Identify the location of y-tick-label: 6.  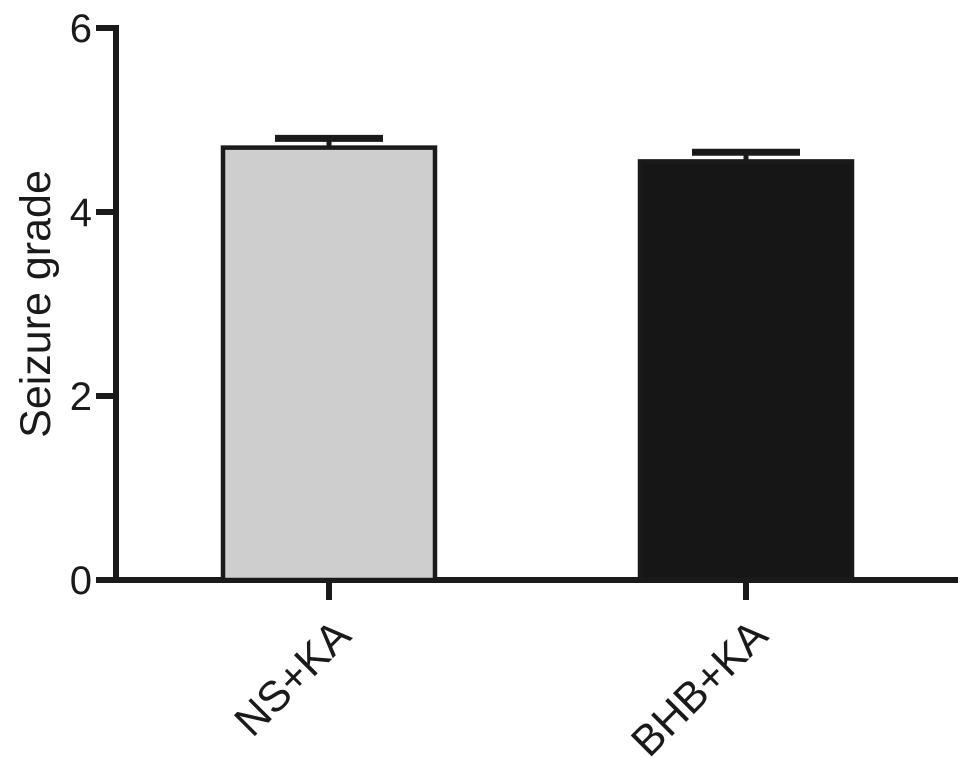
(81, 29).